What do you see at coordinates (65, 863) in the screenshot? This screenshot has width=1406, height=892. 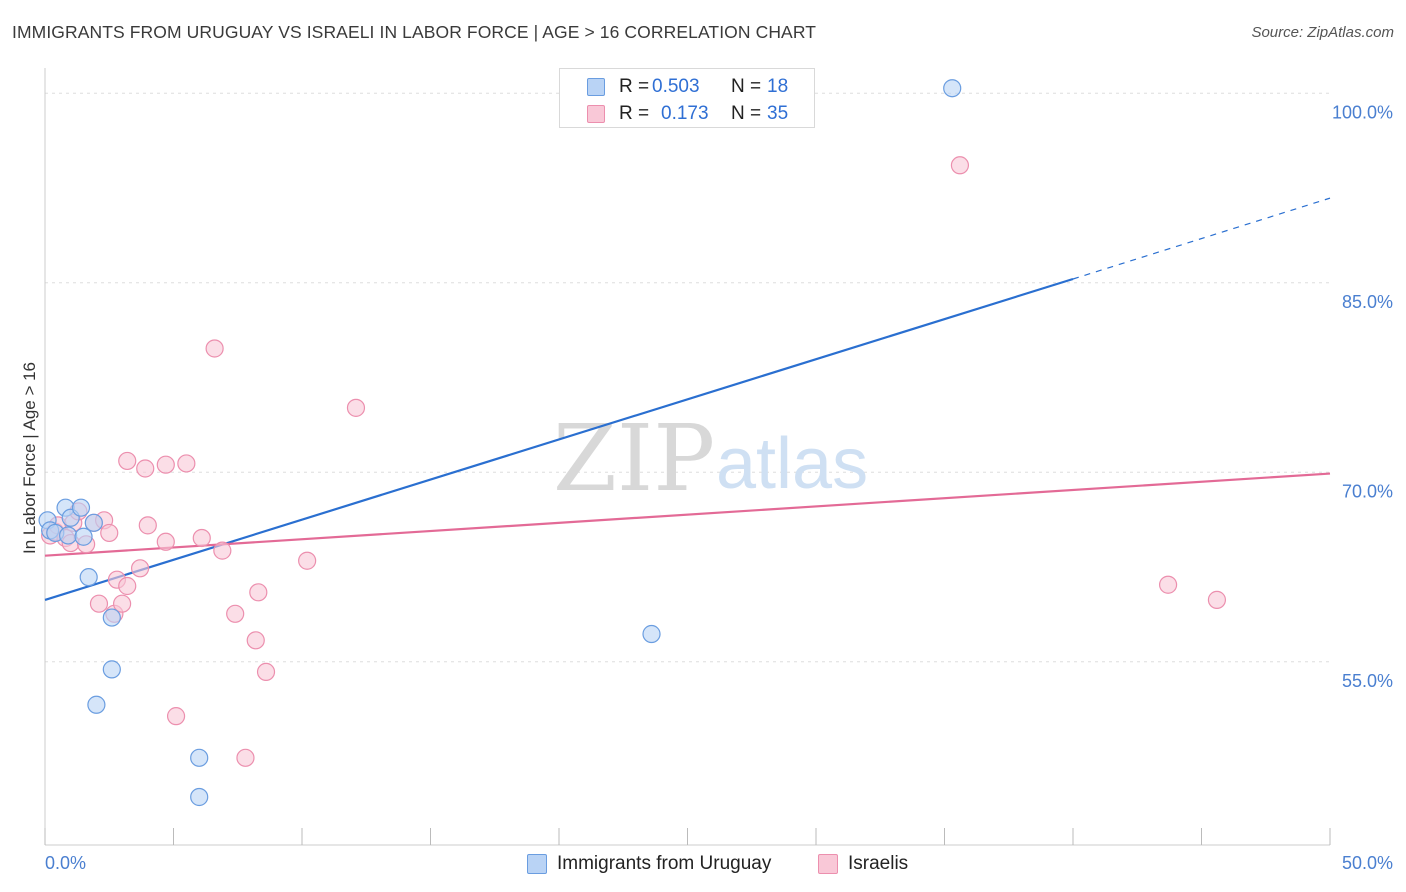 I see `x-tick-label-min: 0.0%` at bounding box center [65, 863].